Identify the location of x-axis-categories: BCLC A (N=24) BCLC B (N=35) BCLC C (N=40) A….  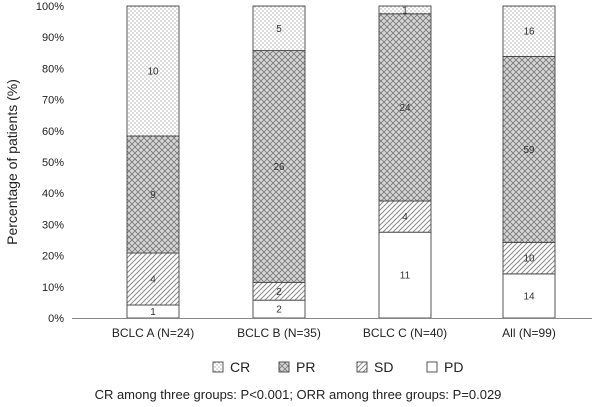
(334, 333).